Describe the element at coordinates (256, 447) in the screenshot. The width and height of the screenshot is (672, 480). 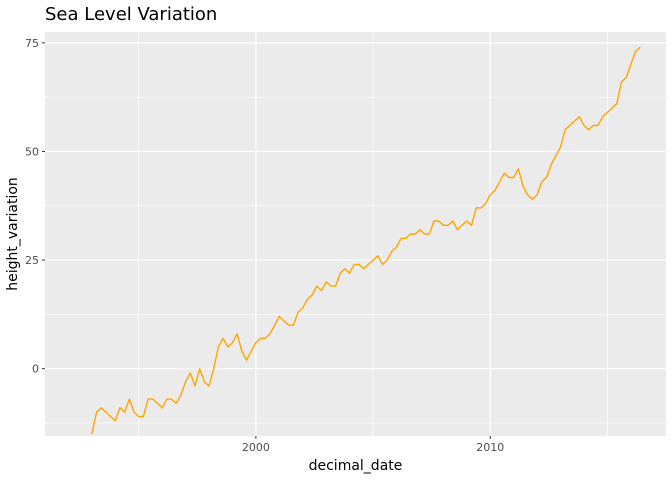
I see `x-tick-label-0: 2000` at that location.